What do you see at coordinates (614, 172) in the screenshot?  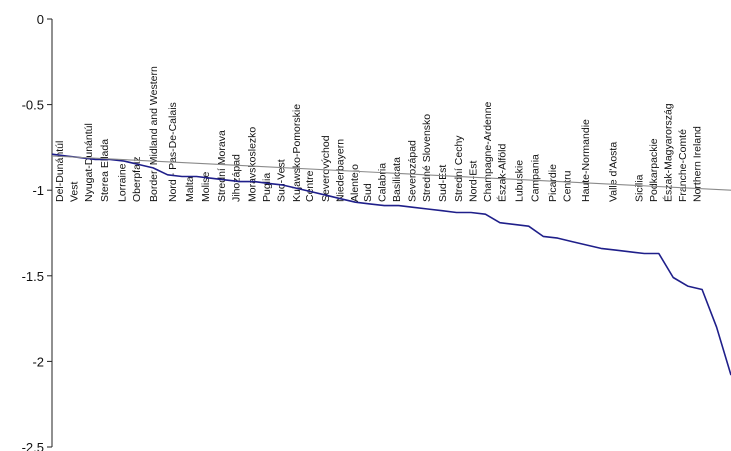 I see `category-label: Valle d'Aosta` at bounding box center [614, 172].